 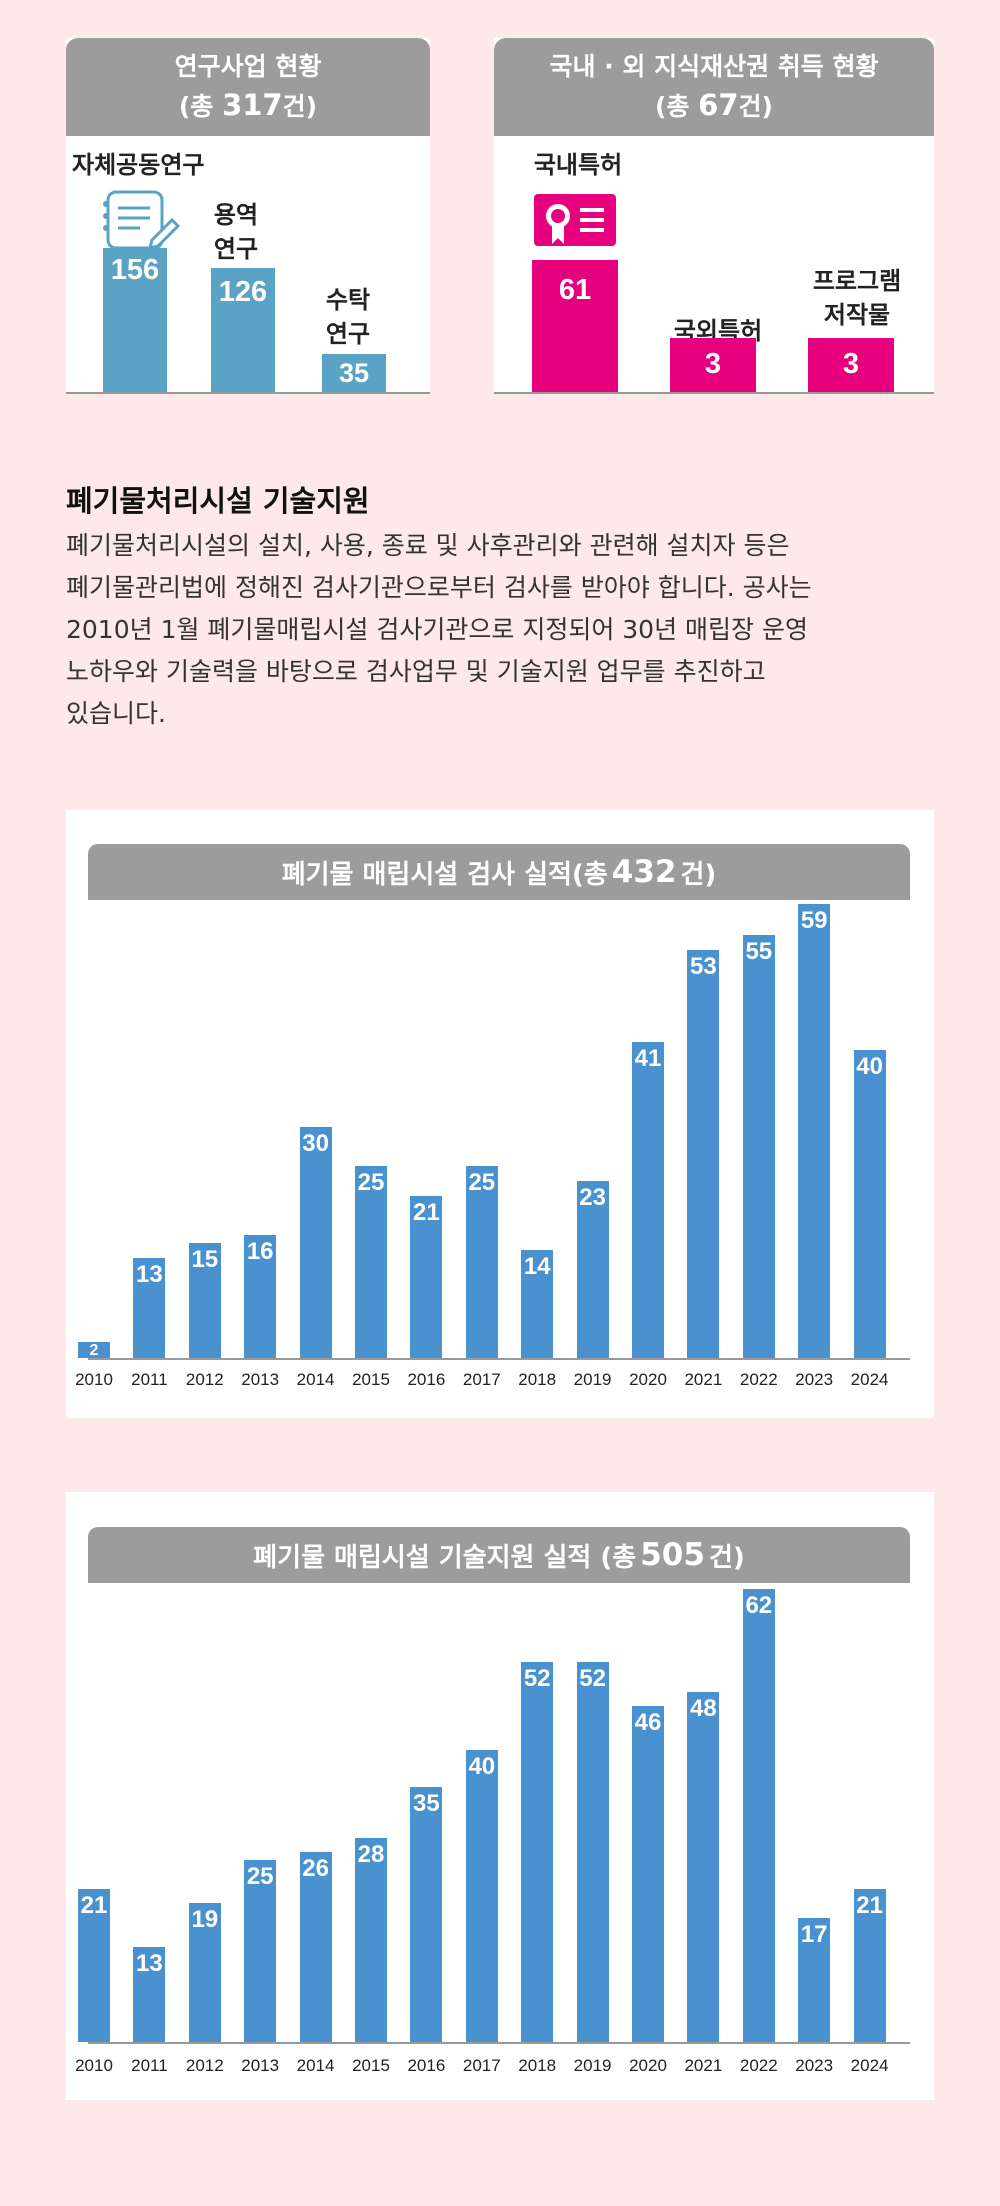 What do you see at coordinates (315, 1242) in the screenshot?
I see `bar-2014: 30` at bounding box center [315, 1242].